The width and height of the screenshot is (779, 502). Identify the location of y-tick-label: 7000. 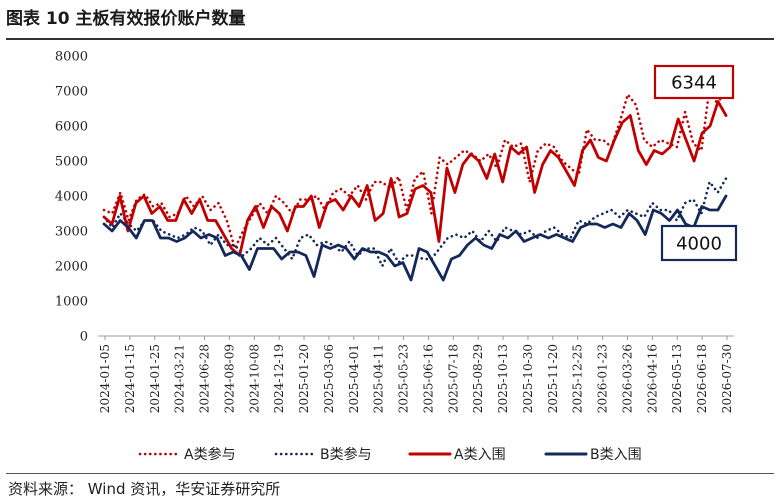
(71, 92).